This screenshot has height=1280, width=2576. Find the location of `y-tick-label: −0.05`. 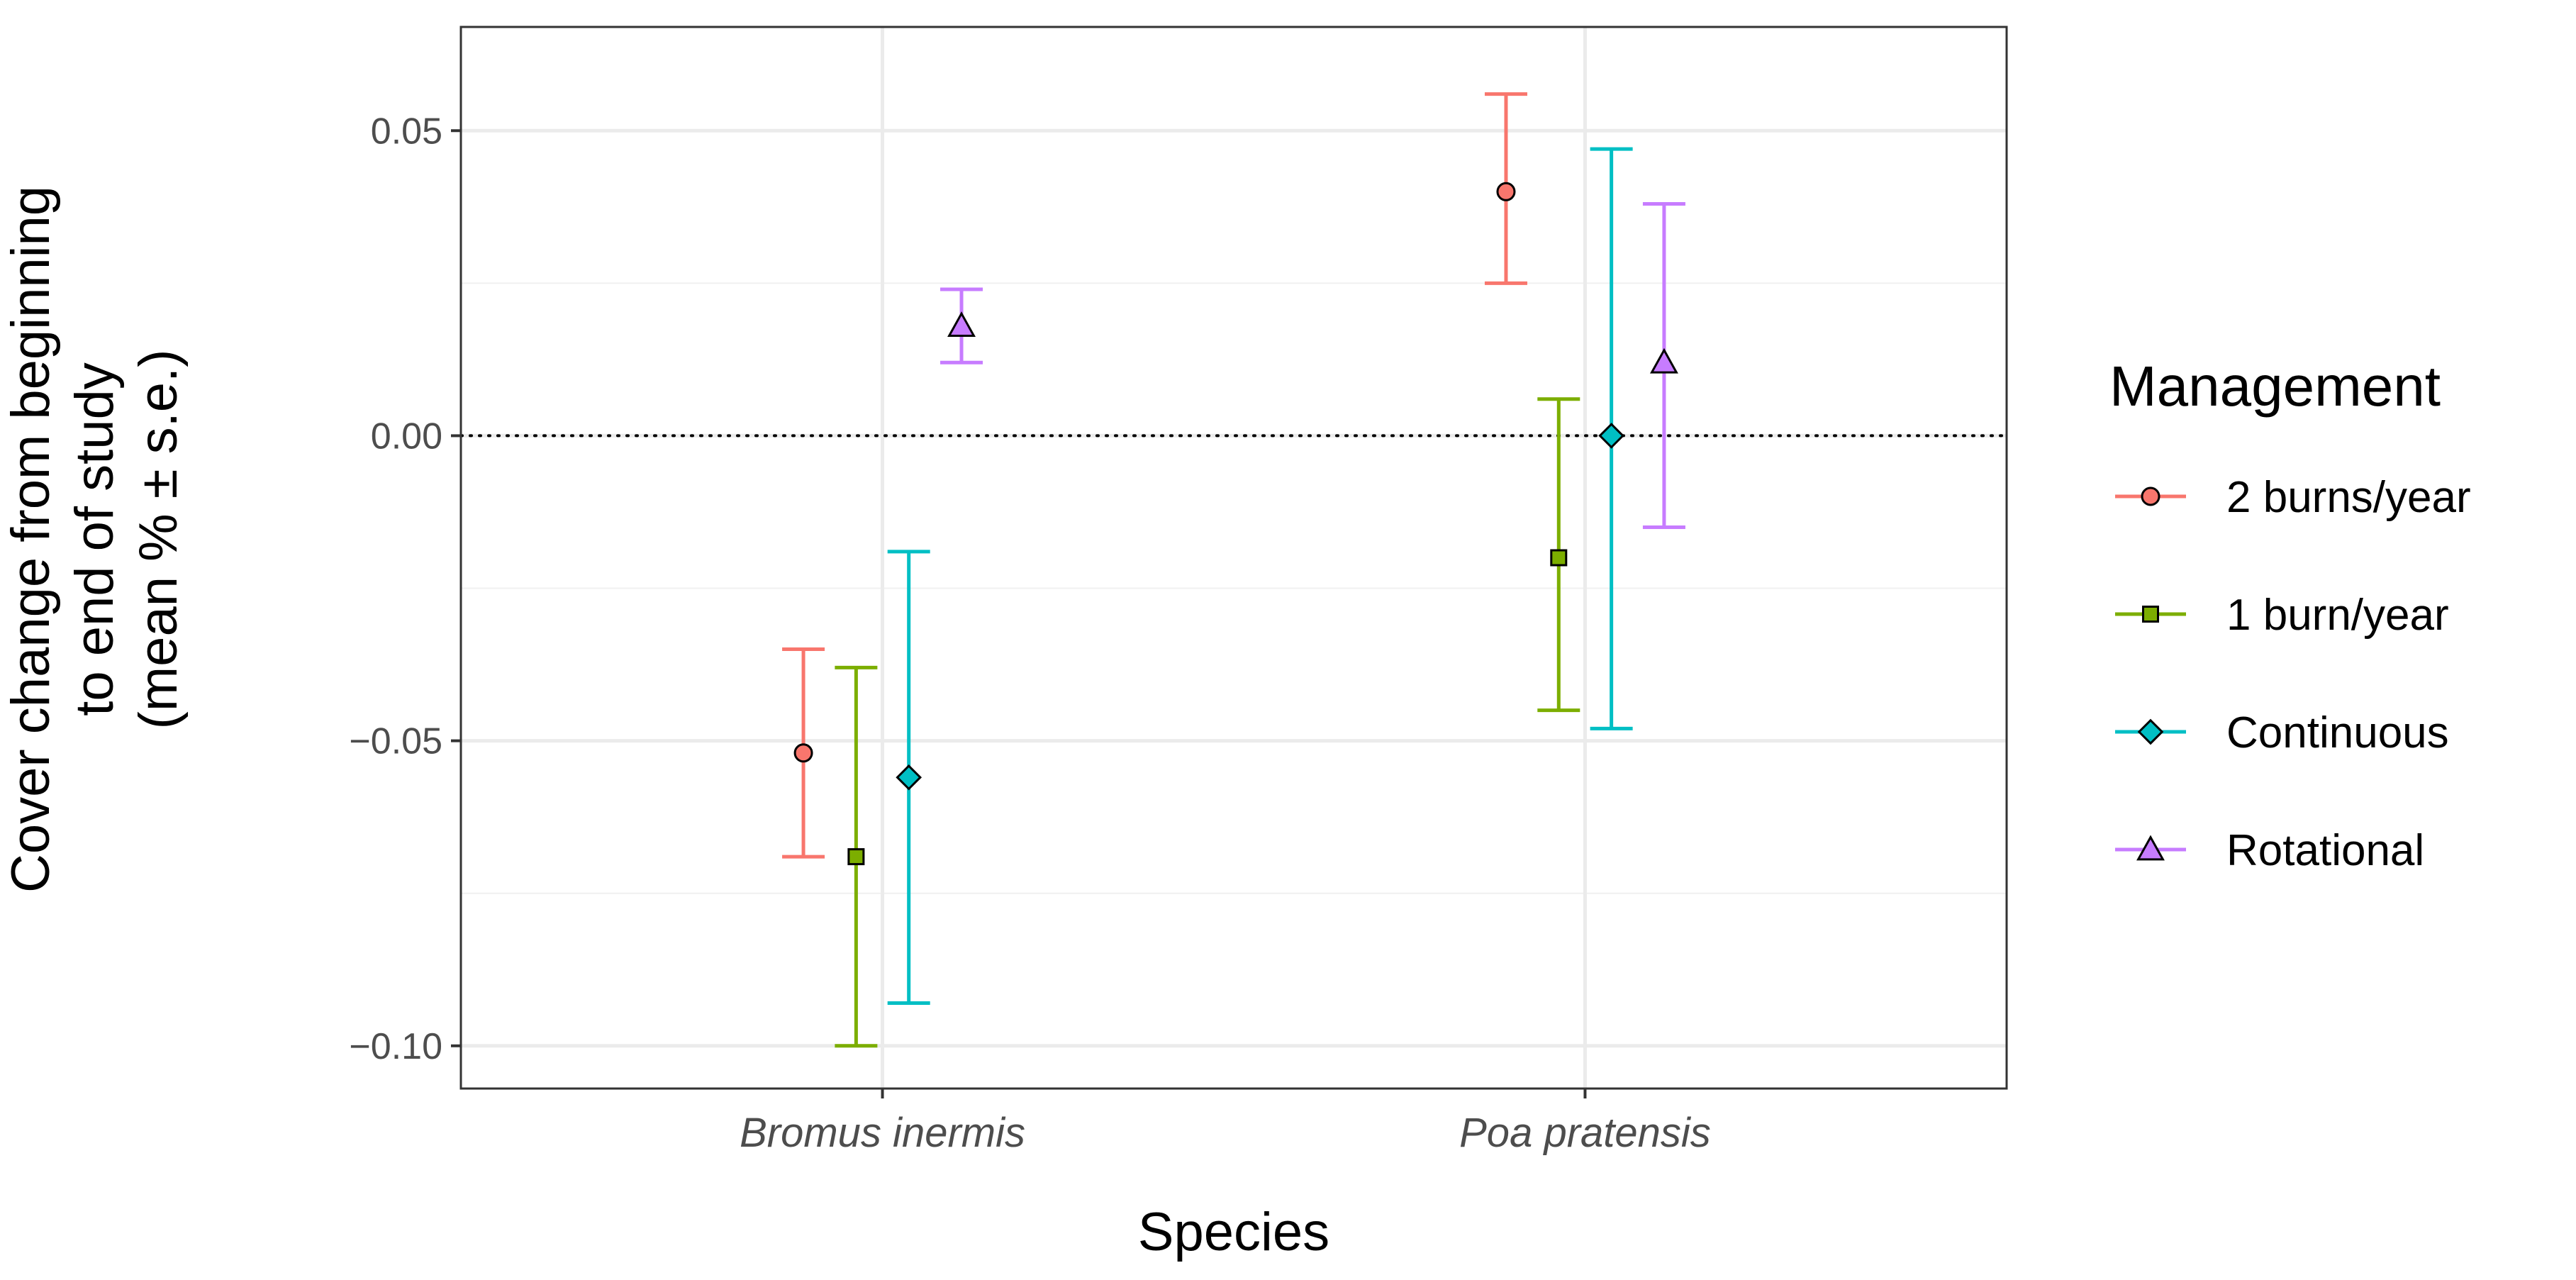

y-tick-label: −0.05 is located at coordinates (395, 741).